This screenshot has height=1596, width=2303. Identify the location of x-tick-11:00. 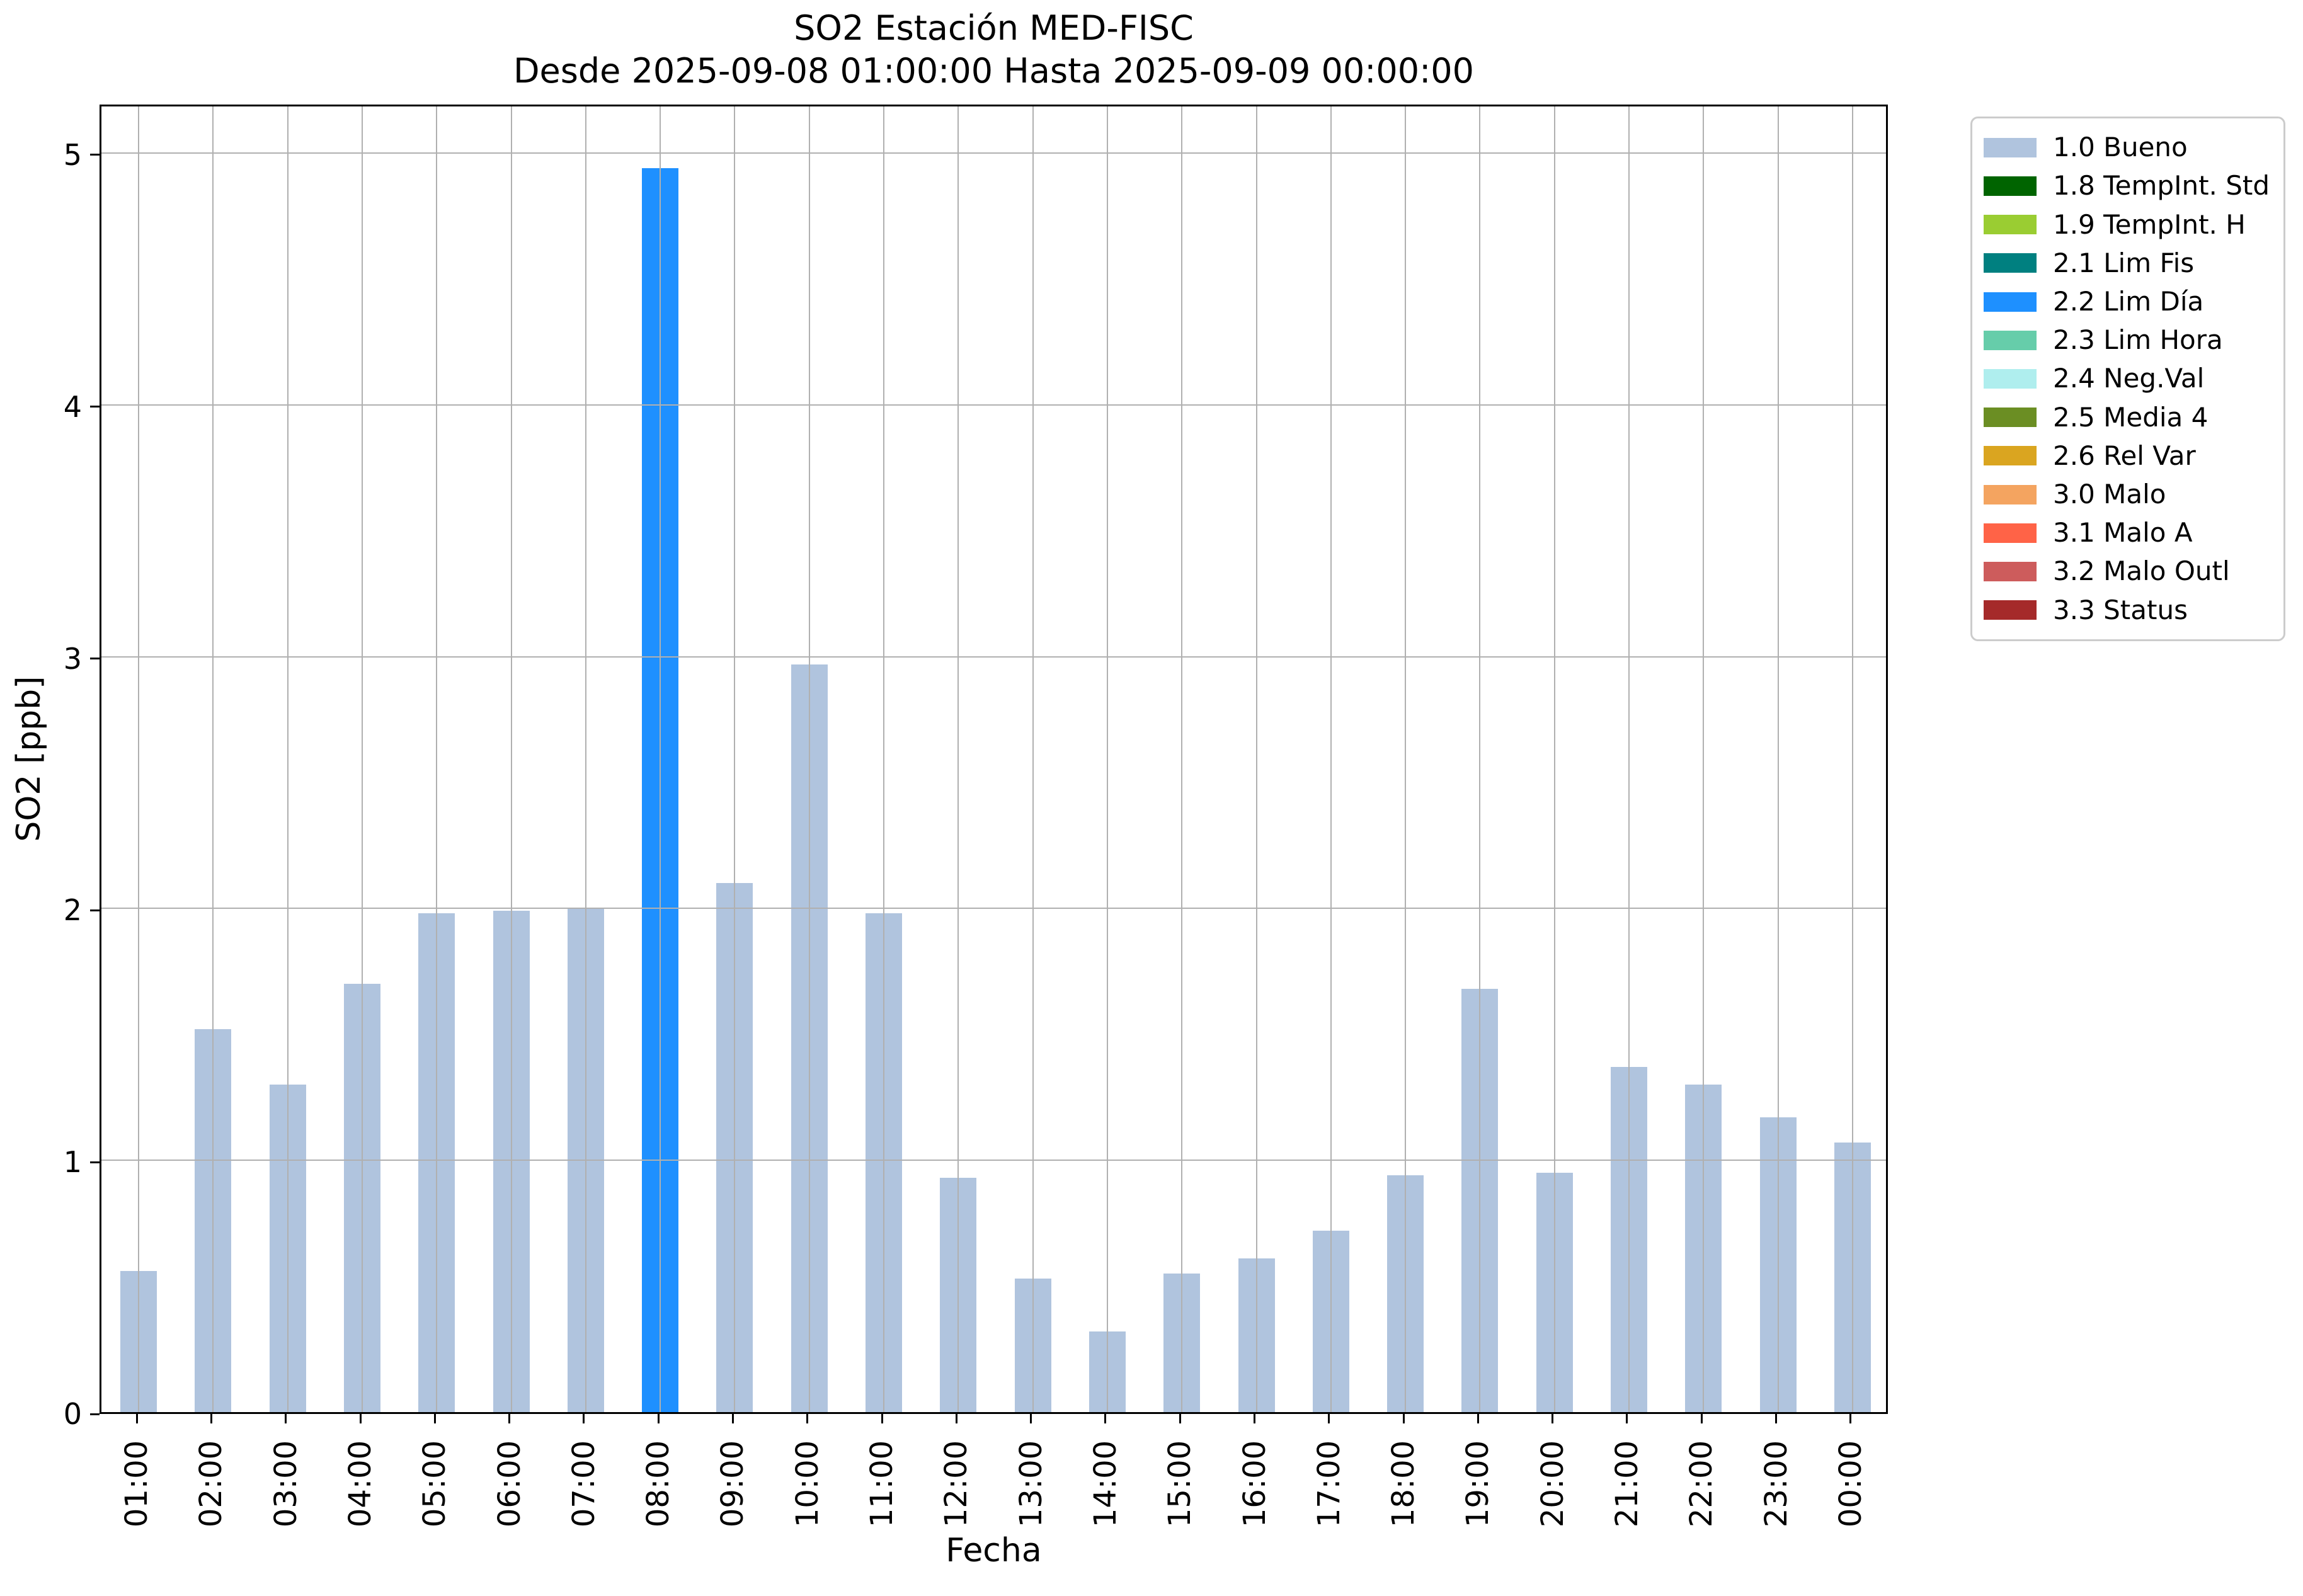
(882, 1418).